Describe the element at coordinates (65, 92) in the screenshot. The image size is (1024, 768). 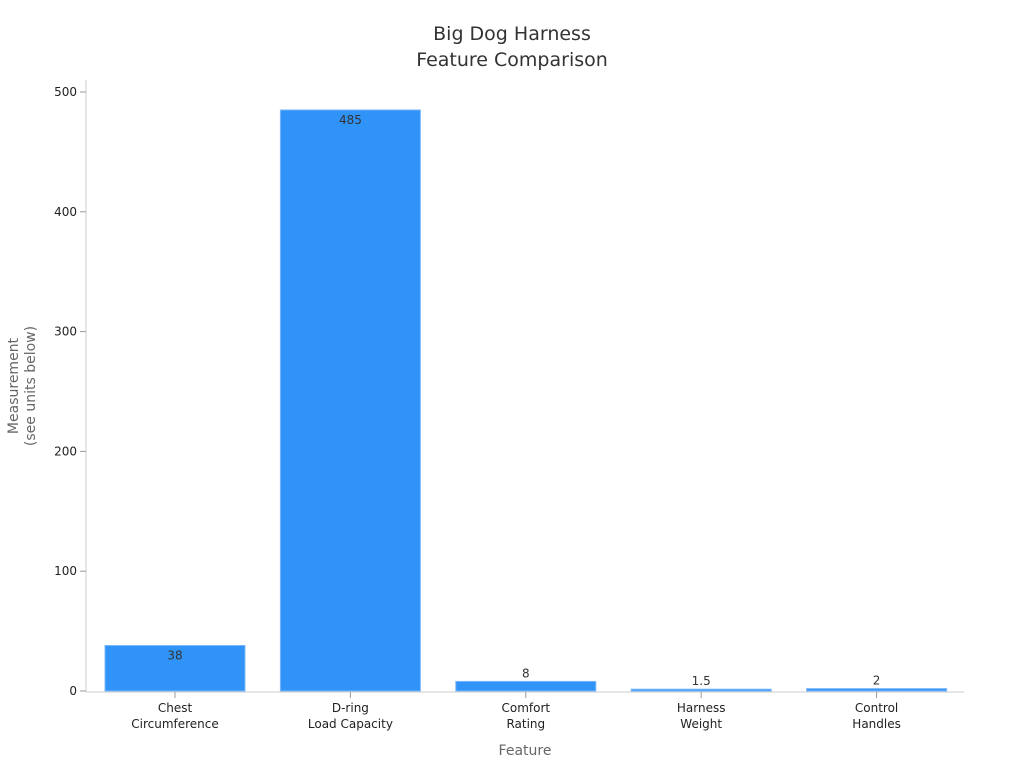
I see `y-tick-label: 500` at that location.